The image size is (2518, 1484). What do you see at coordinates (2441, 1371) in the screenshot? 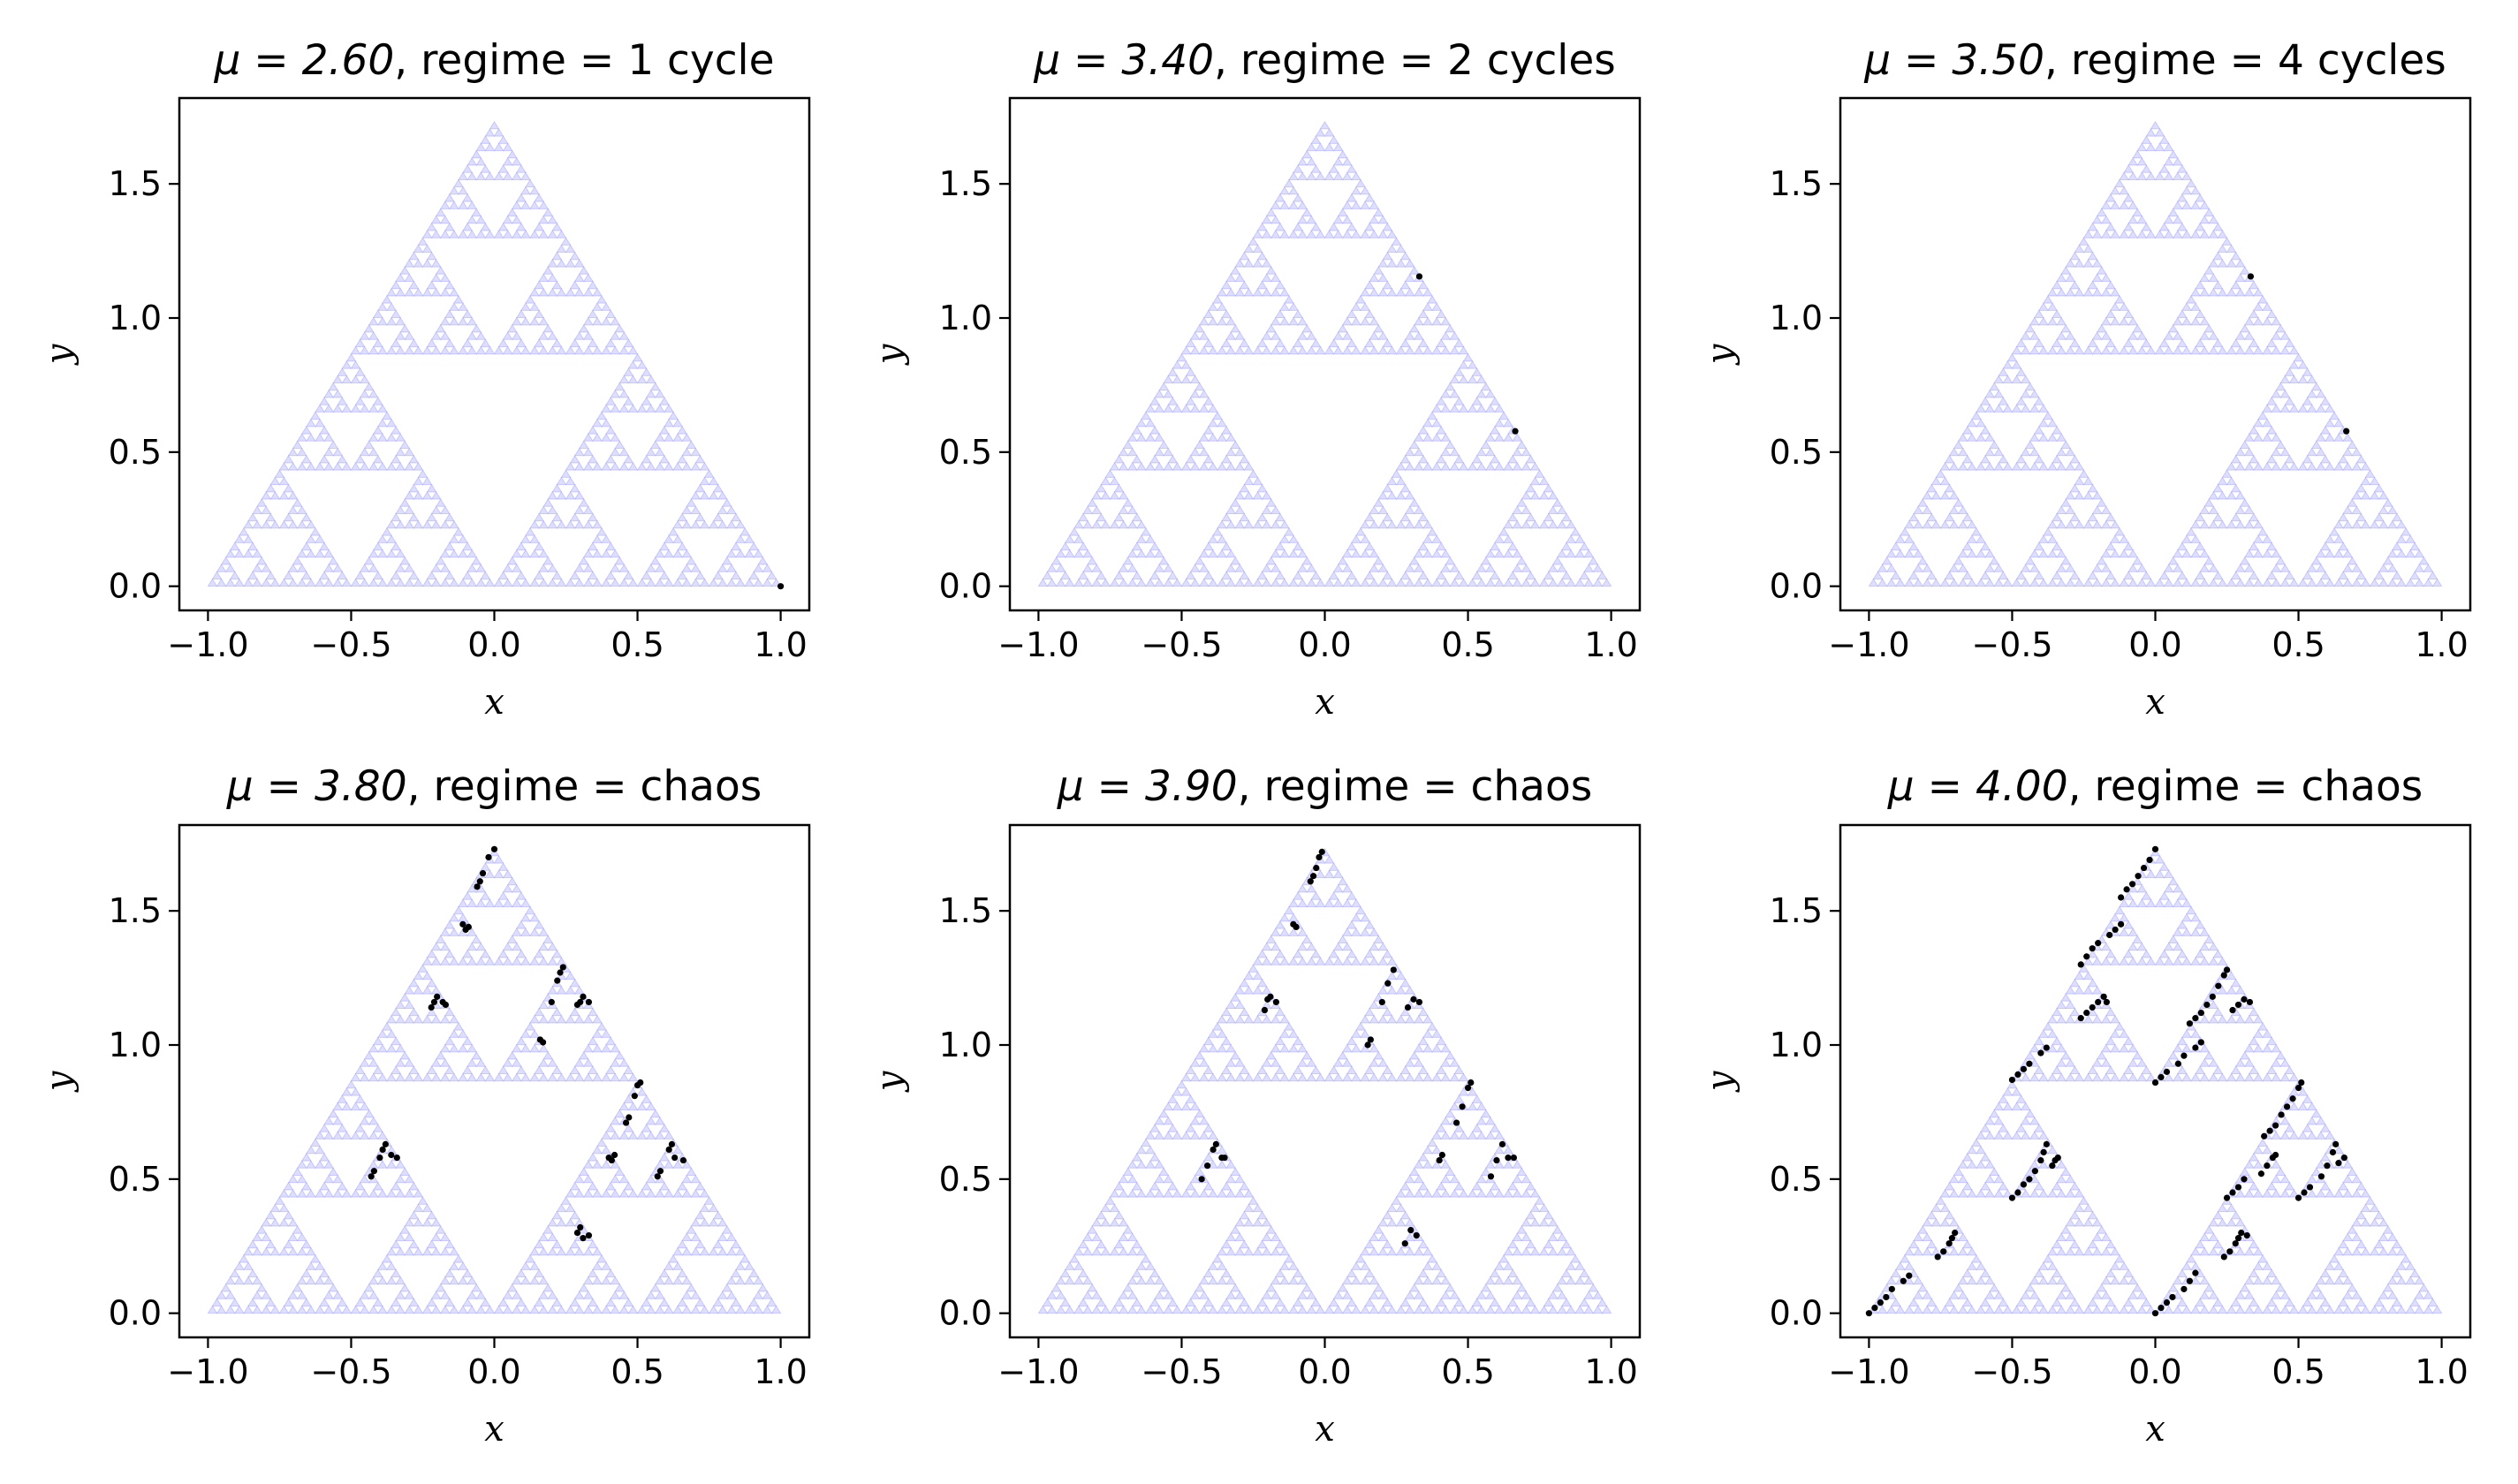
I see `x-tick-label: 1.0` at bounding box center [2441, 1371].